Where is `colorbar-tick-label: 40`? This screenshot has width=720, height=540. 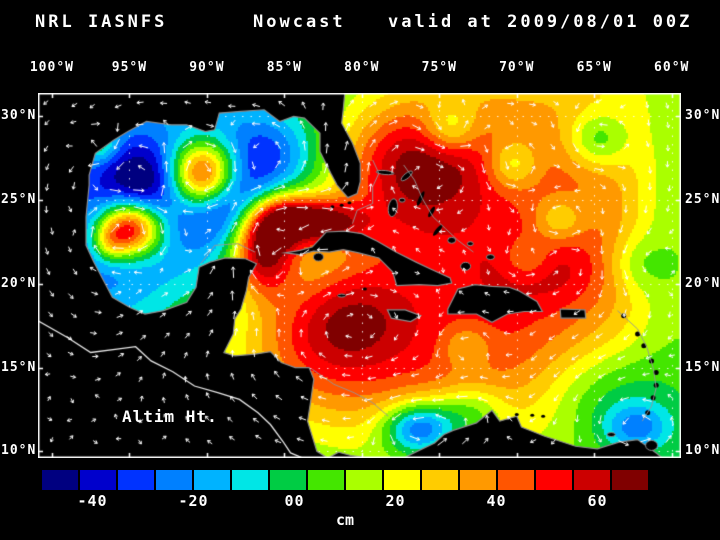
colorbar-tick-label: 40 is located at coordinates (496, 501).